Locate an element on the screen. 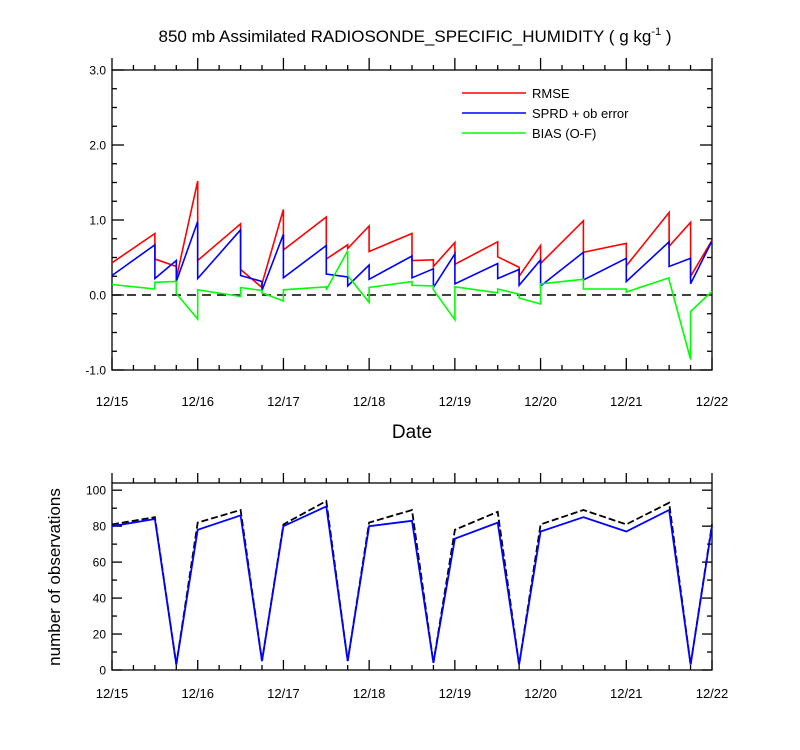 The image size is (800, 750). legend-label-rmse: RMSE is located at coordinates (551, 93).